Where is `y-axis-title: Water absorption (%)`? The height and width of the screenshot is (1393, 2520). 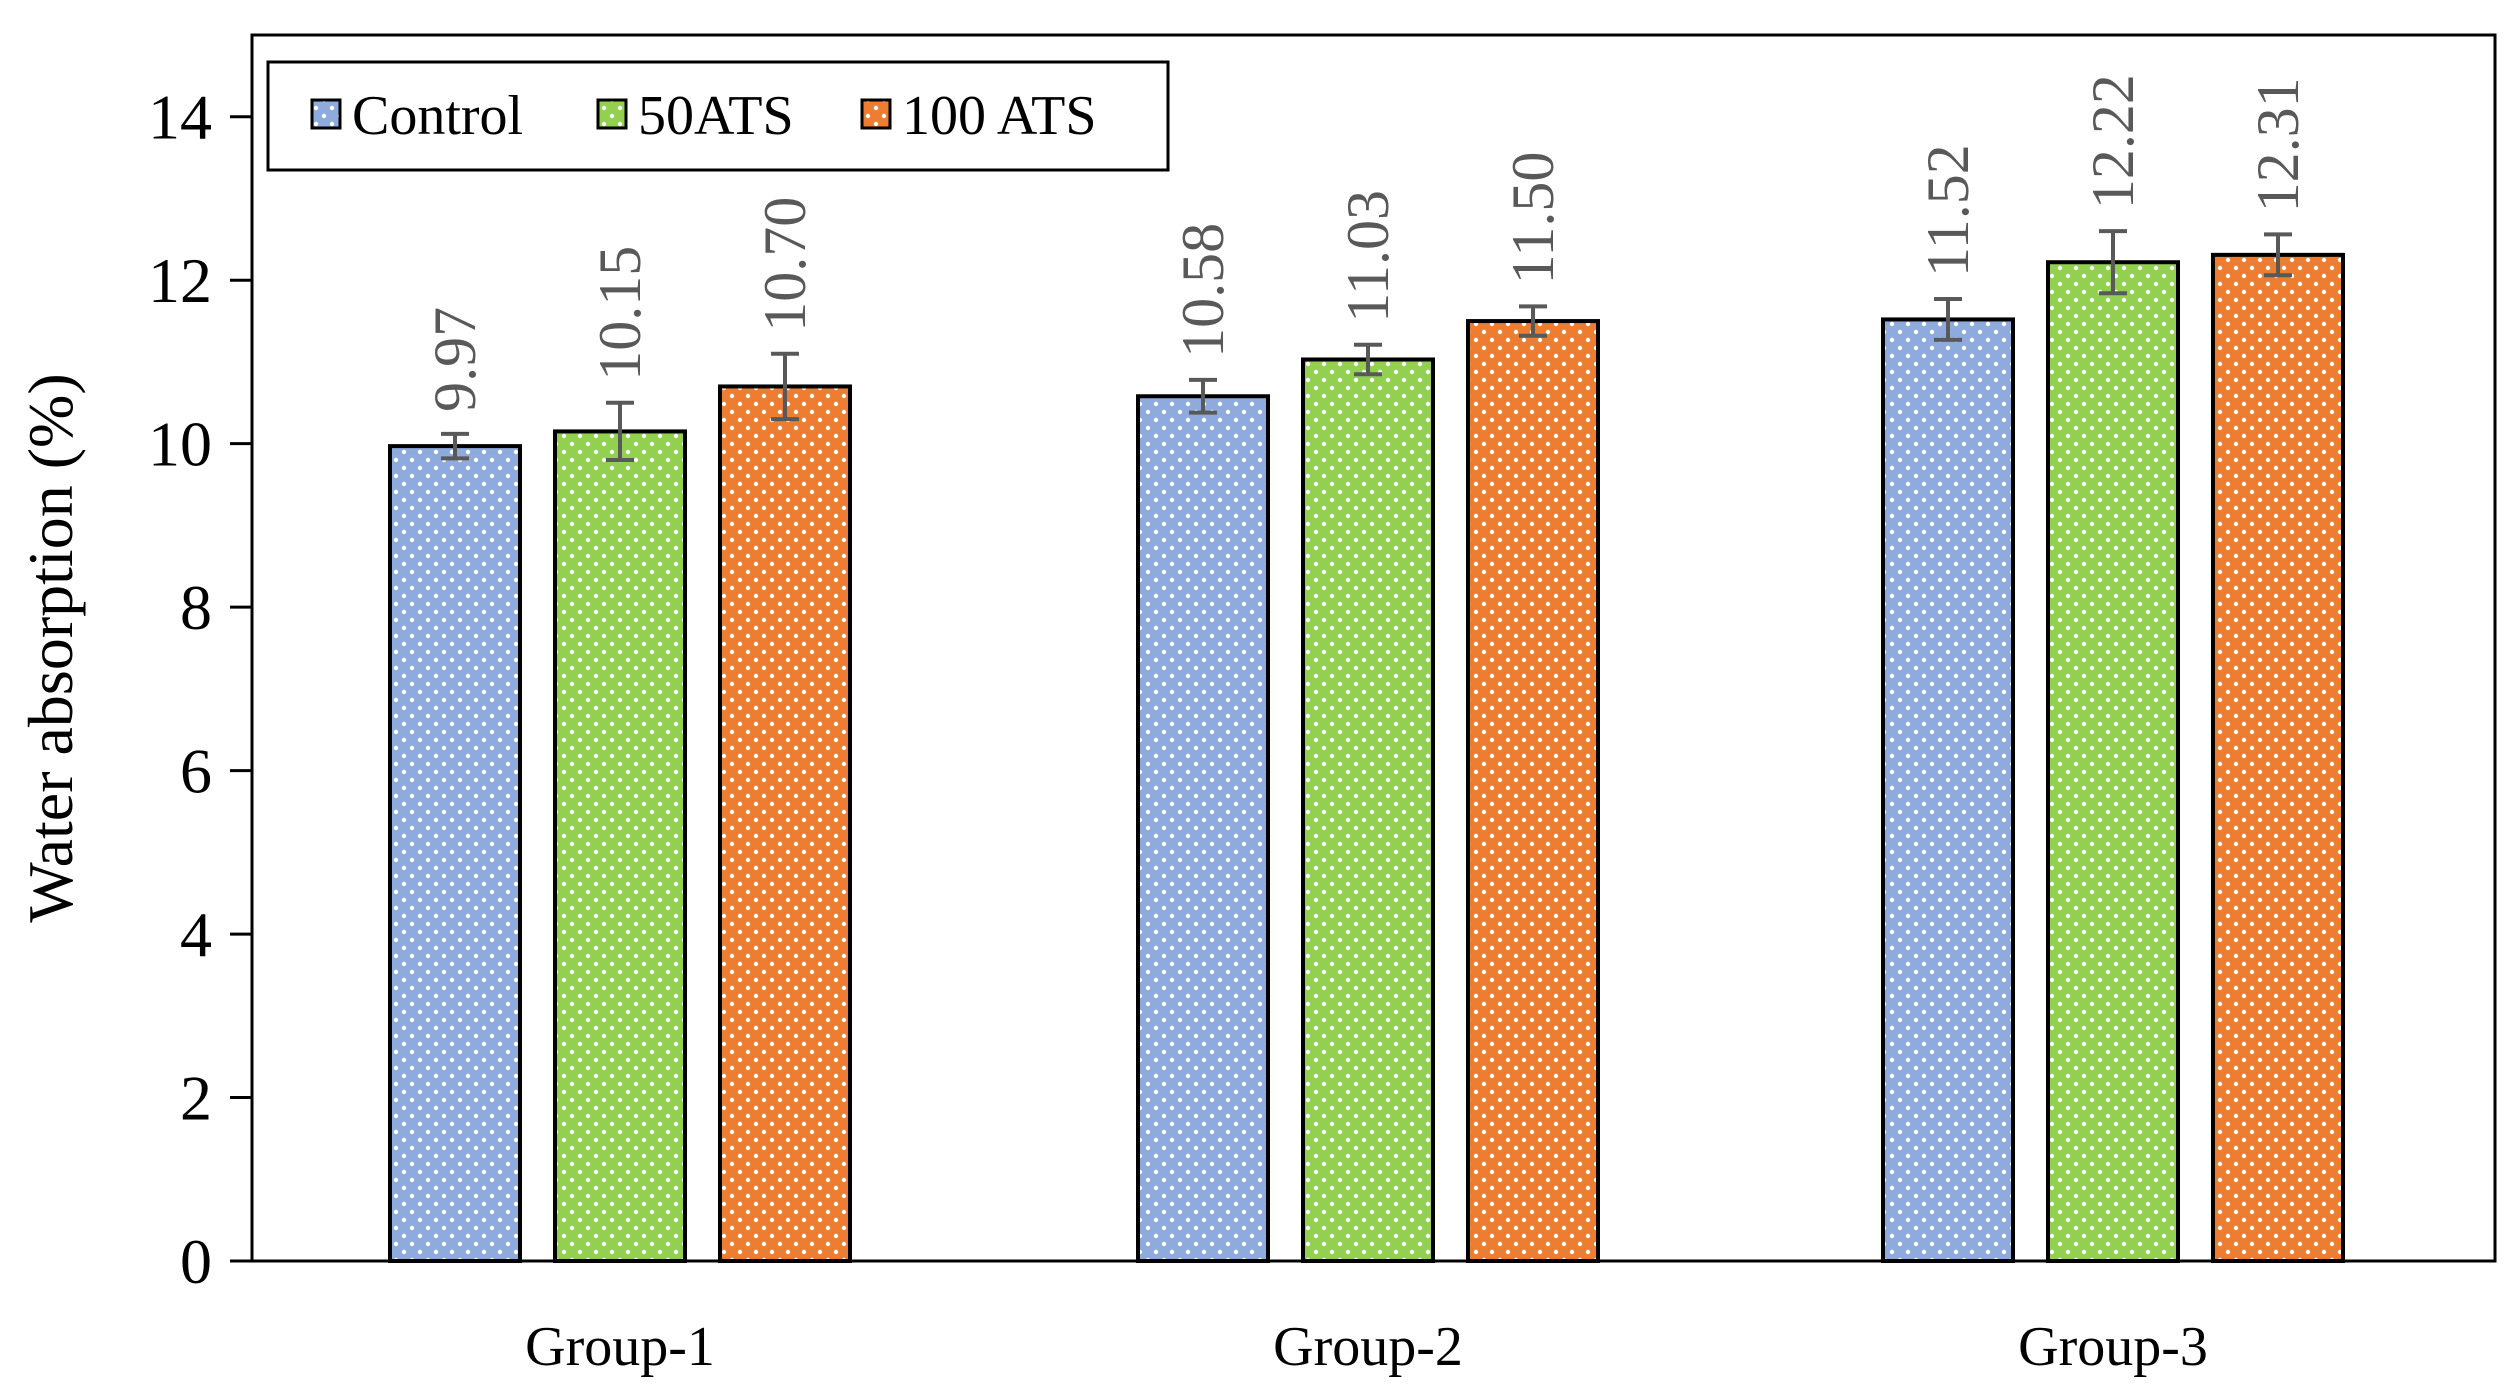
y-axis-title: Water absorption (%) is located at coordinates (50, 647).